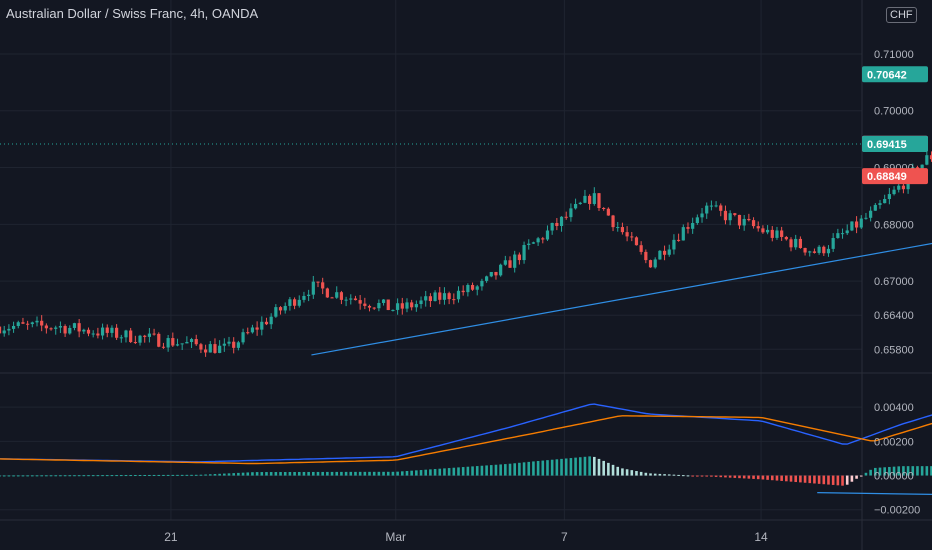  Describe the element at coordinates (894, 477) in the screenshot. I see `macd-y-tick-label: 0.00000` at that location.